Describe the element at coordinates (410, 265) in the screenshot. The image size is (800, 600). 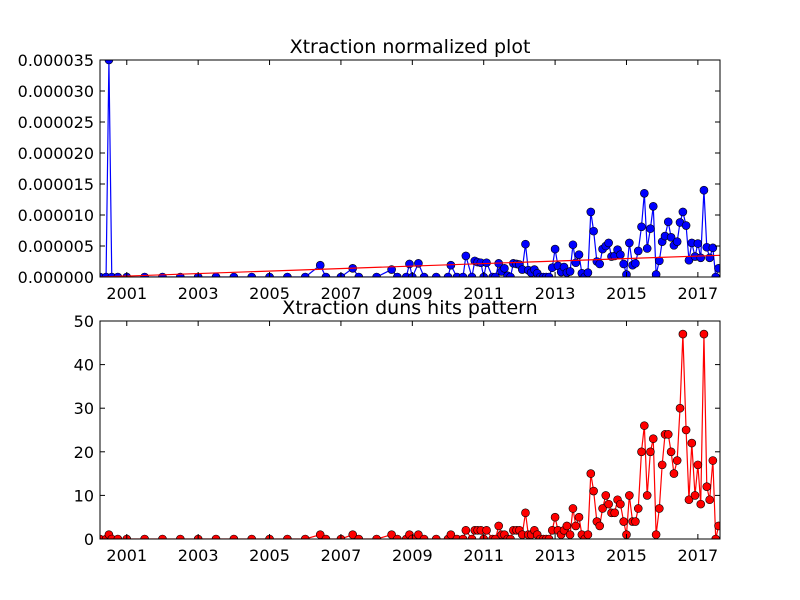
I see `series-1-line` at that location.